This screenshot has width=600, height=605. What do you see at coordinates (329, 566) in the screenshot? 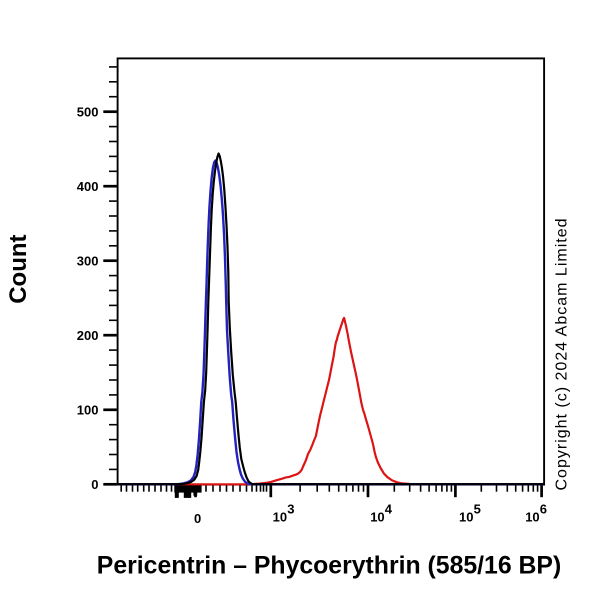
I see `svg-text:Pericentrin – Phycoerythrin (5: Pericentrin – Phycoerythrin (585/16 BP)` at bounding box center [329, 566].